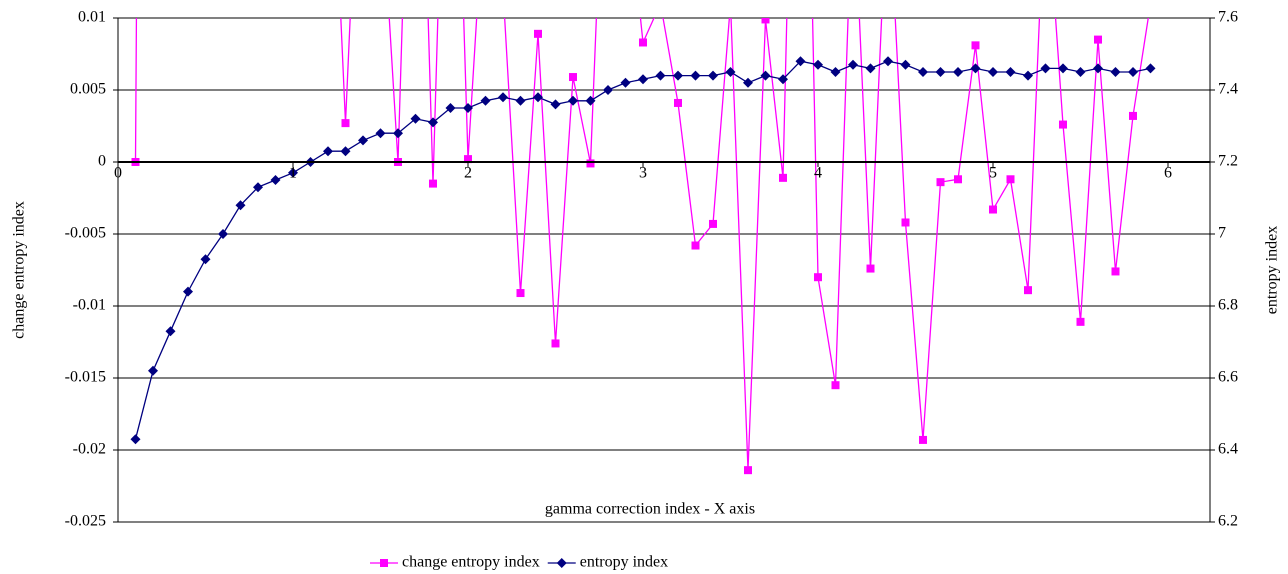 Image resolution: width=1288 pixels, height=574 pixels. What do you see at coordinates (1228, 17) in the screenshot?
I see `y2-tick-label: 7.6` at bounding box center [1228, 17].